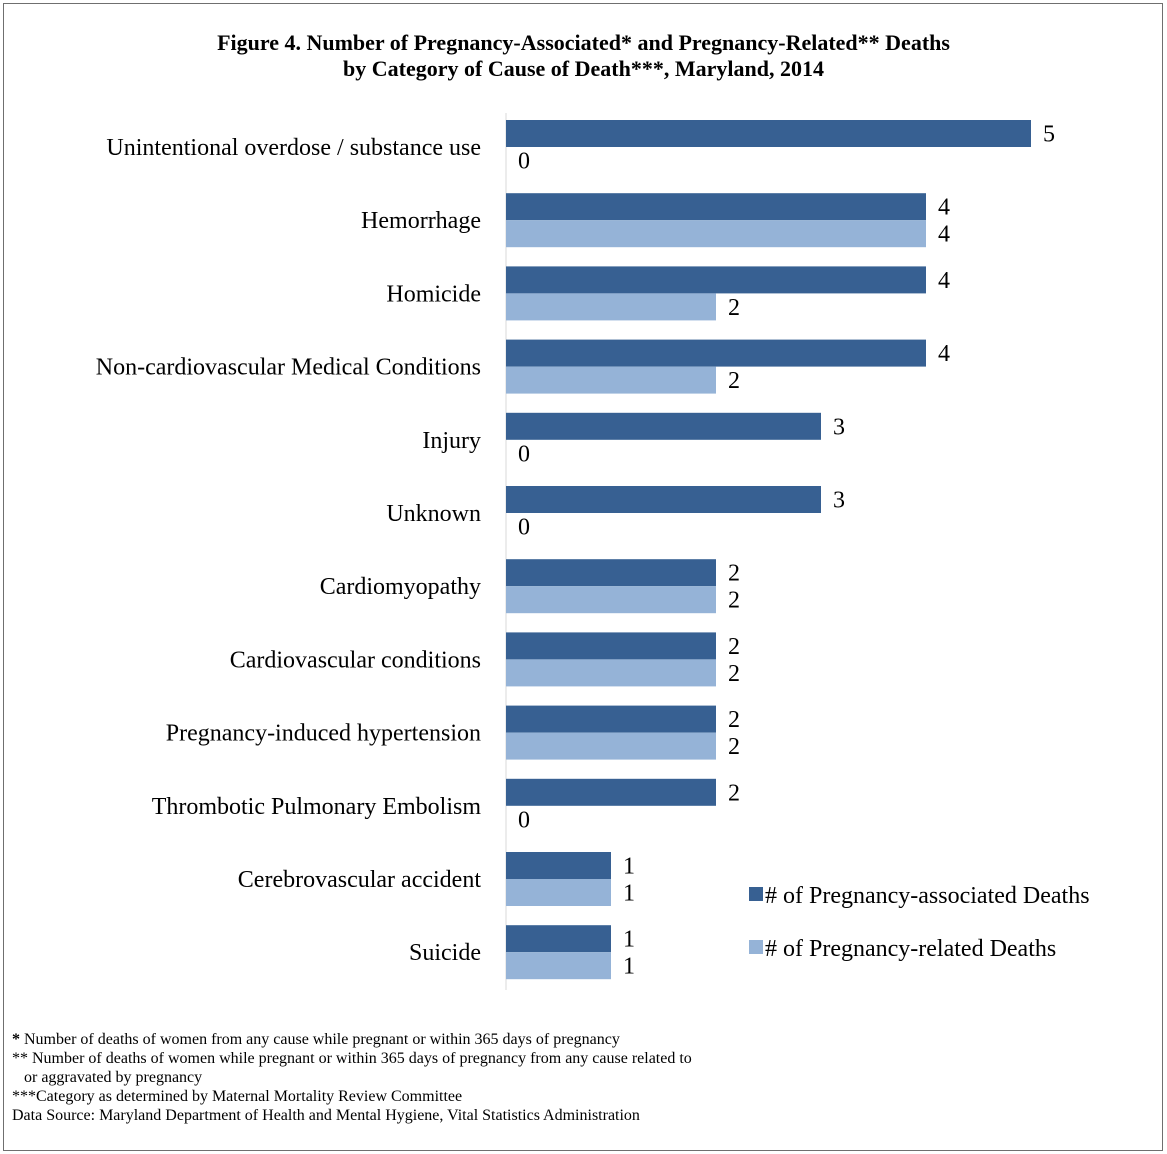  Describe the element at coordinates (317, 807) in the screenshot. I see `category-label: Thrombotic Pulmonary Embolism` at that location.